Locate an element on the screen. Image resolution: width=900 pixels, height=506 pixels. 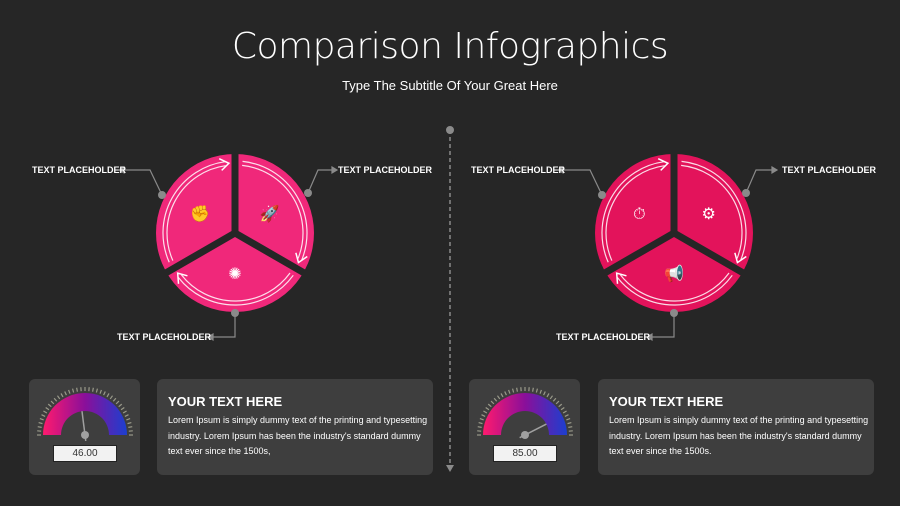
right-gauge is located at coordinates (525, 413).